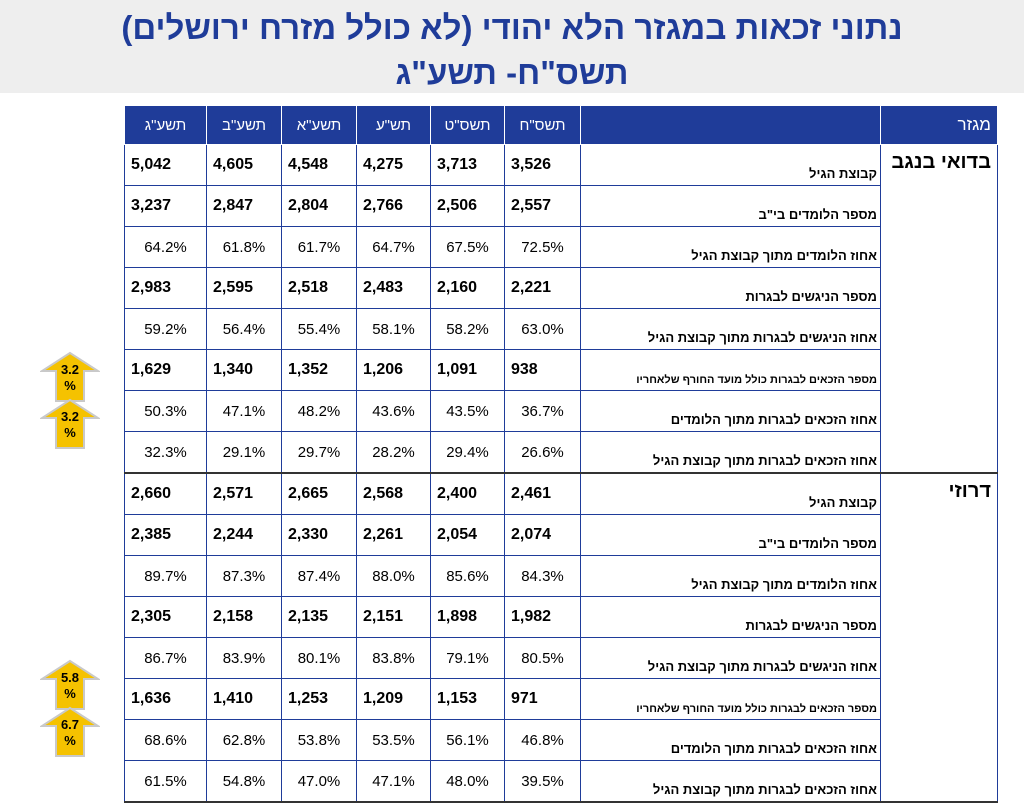  I want to click on value-cell: 1,091, so click(467, 370).